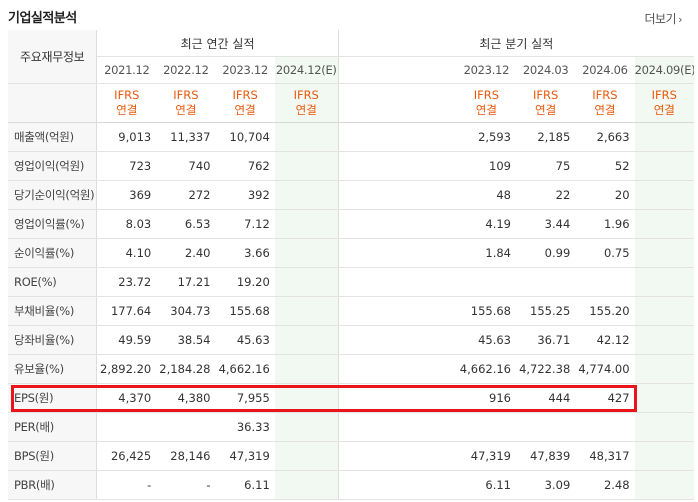 The image size is (698, 502). I want to click on quarter-value-cell: 0.75, so click(605, 253).